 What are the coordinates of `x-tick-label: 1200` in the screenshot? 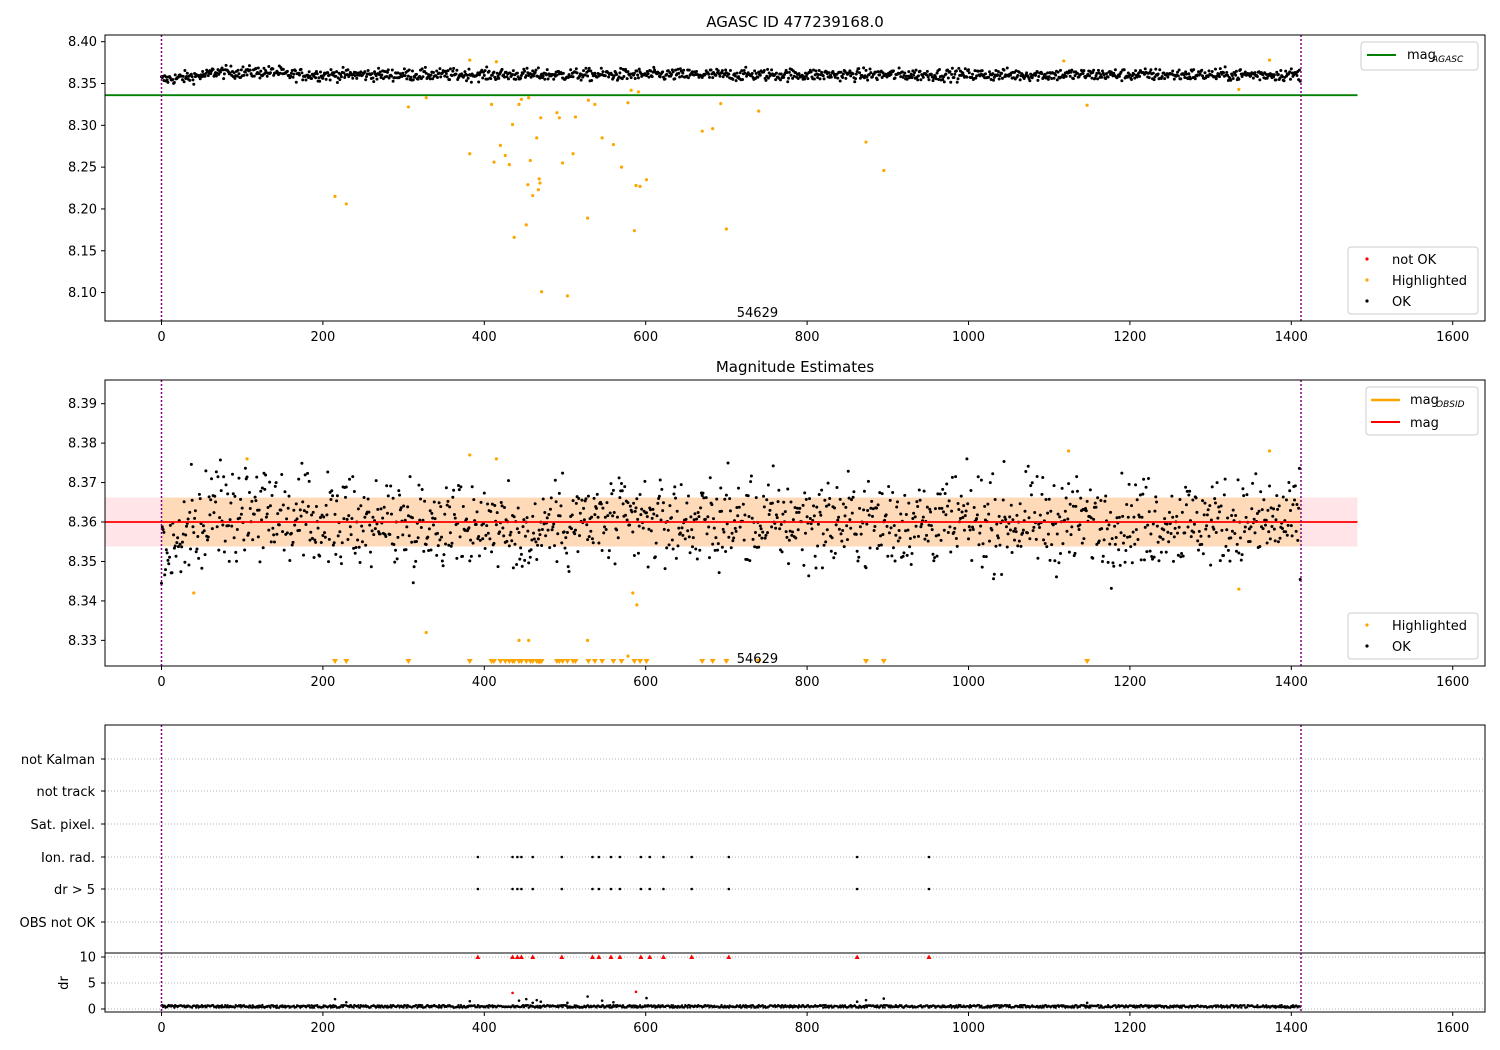 It's located at (1129, 682).